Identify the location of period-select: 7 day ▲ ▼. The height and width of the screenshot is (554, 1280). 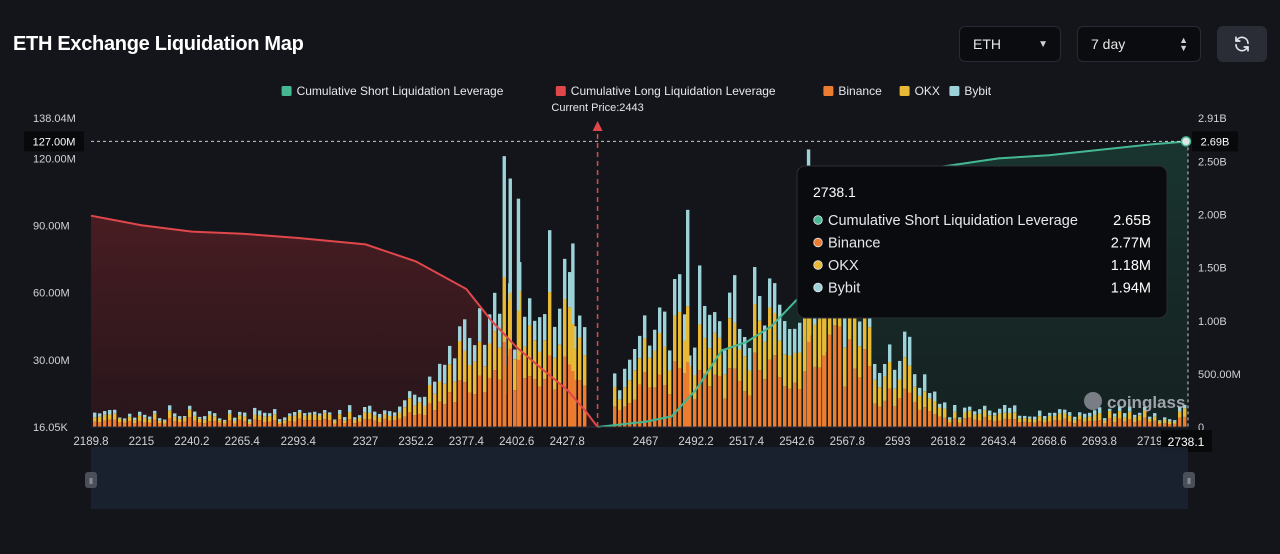
(1139, 44).